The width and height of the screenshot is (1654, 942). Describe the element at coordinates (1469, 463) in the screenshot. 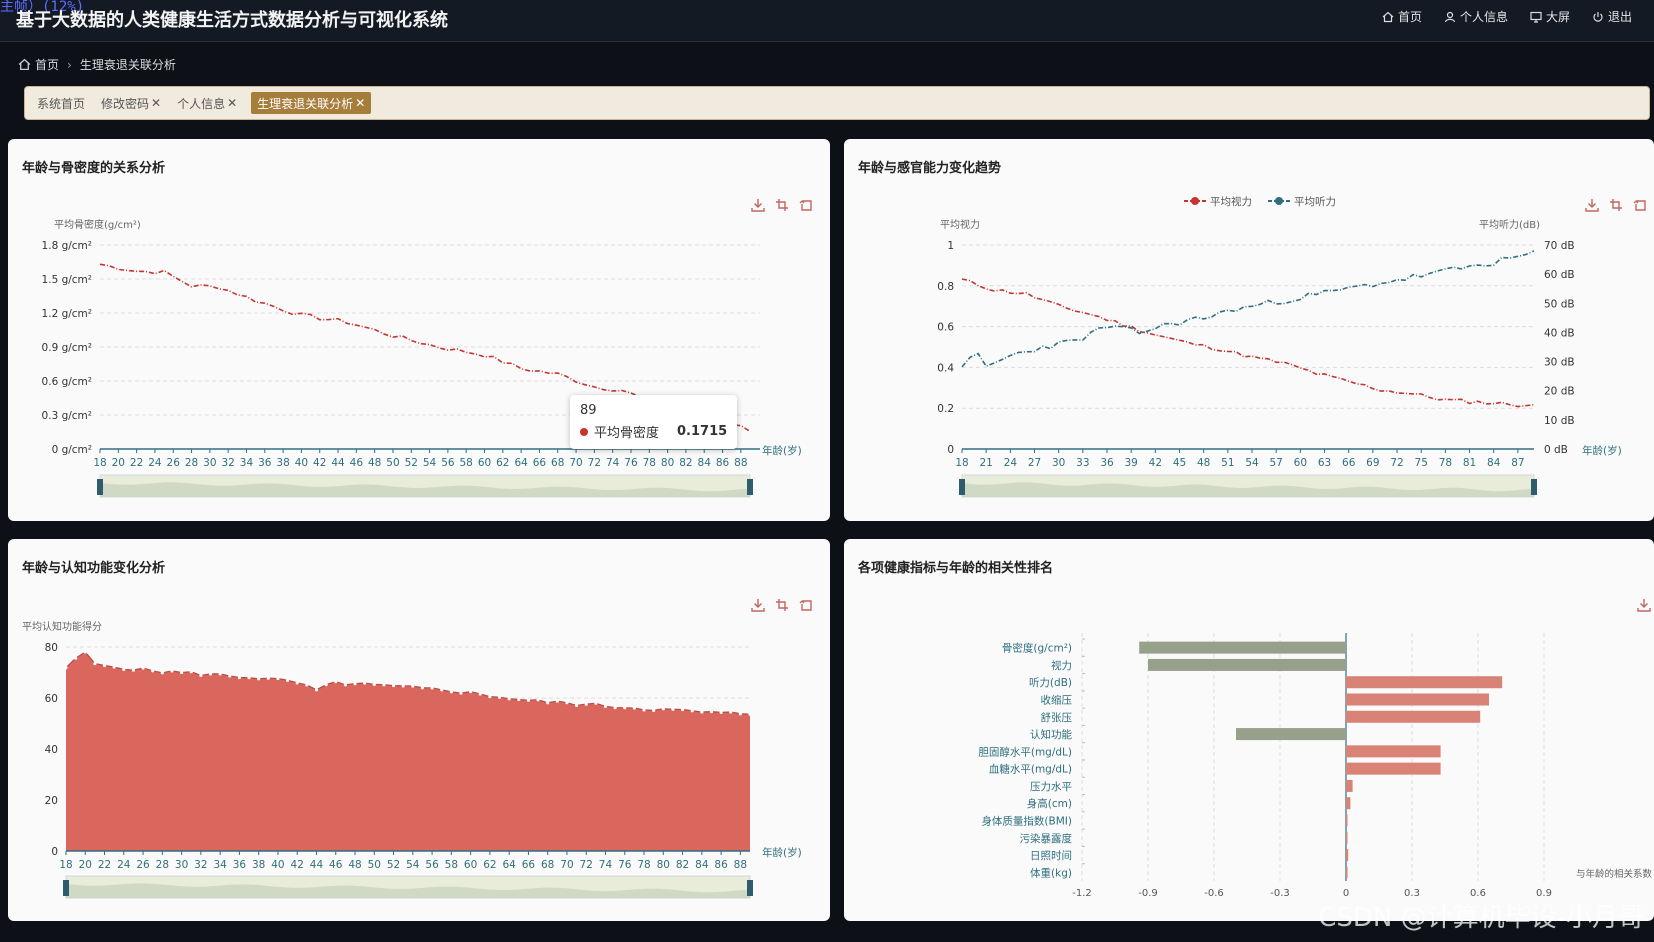

I see `x-tick-label: 81` at that location.